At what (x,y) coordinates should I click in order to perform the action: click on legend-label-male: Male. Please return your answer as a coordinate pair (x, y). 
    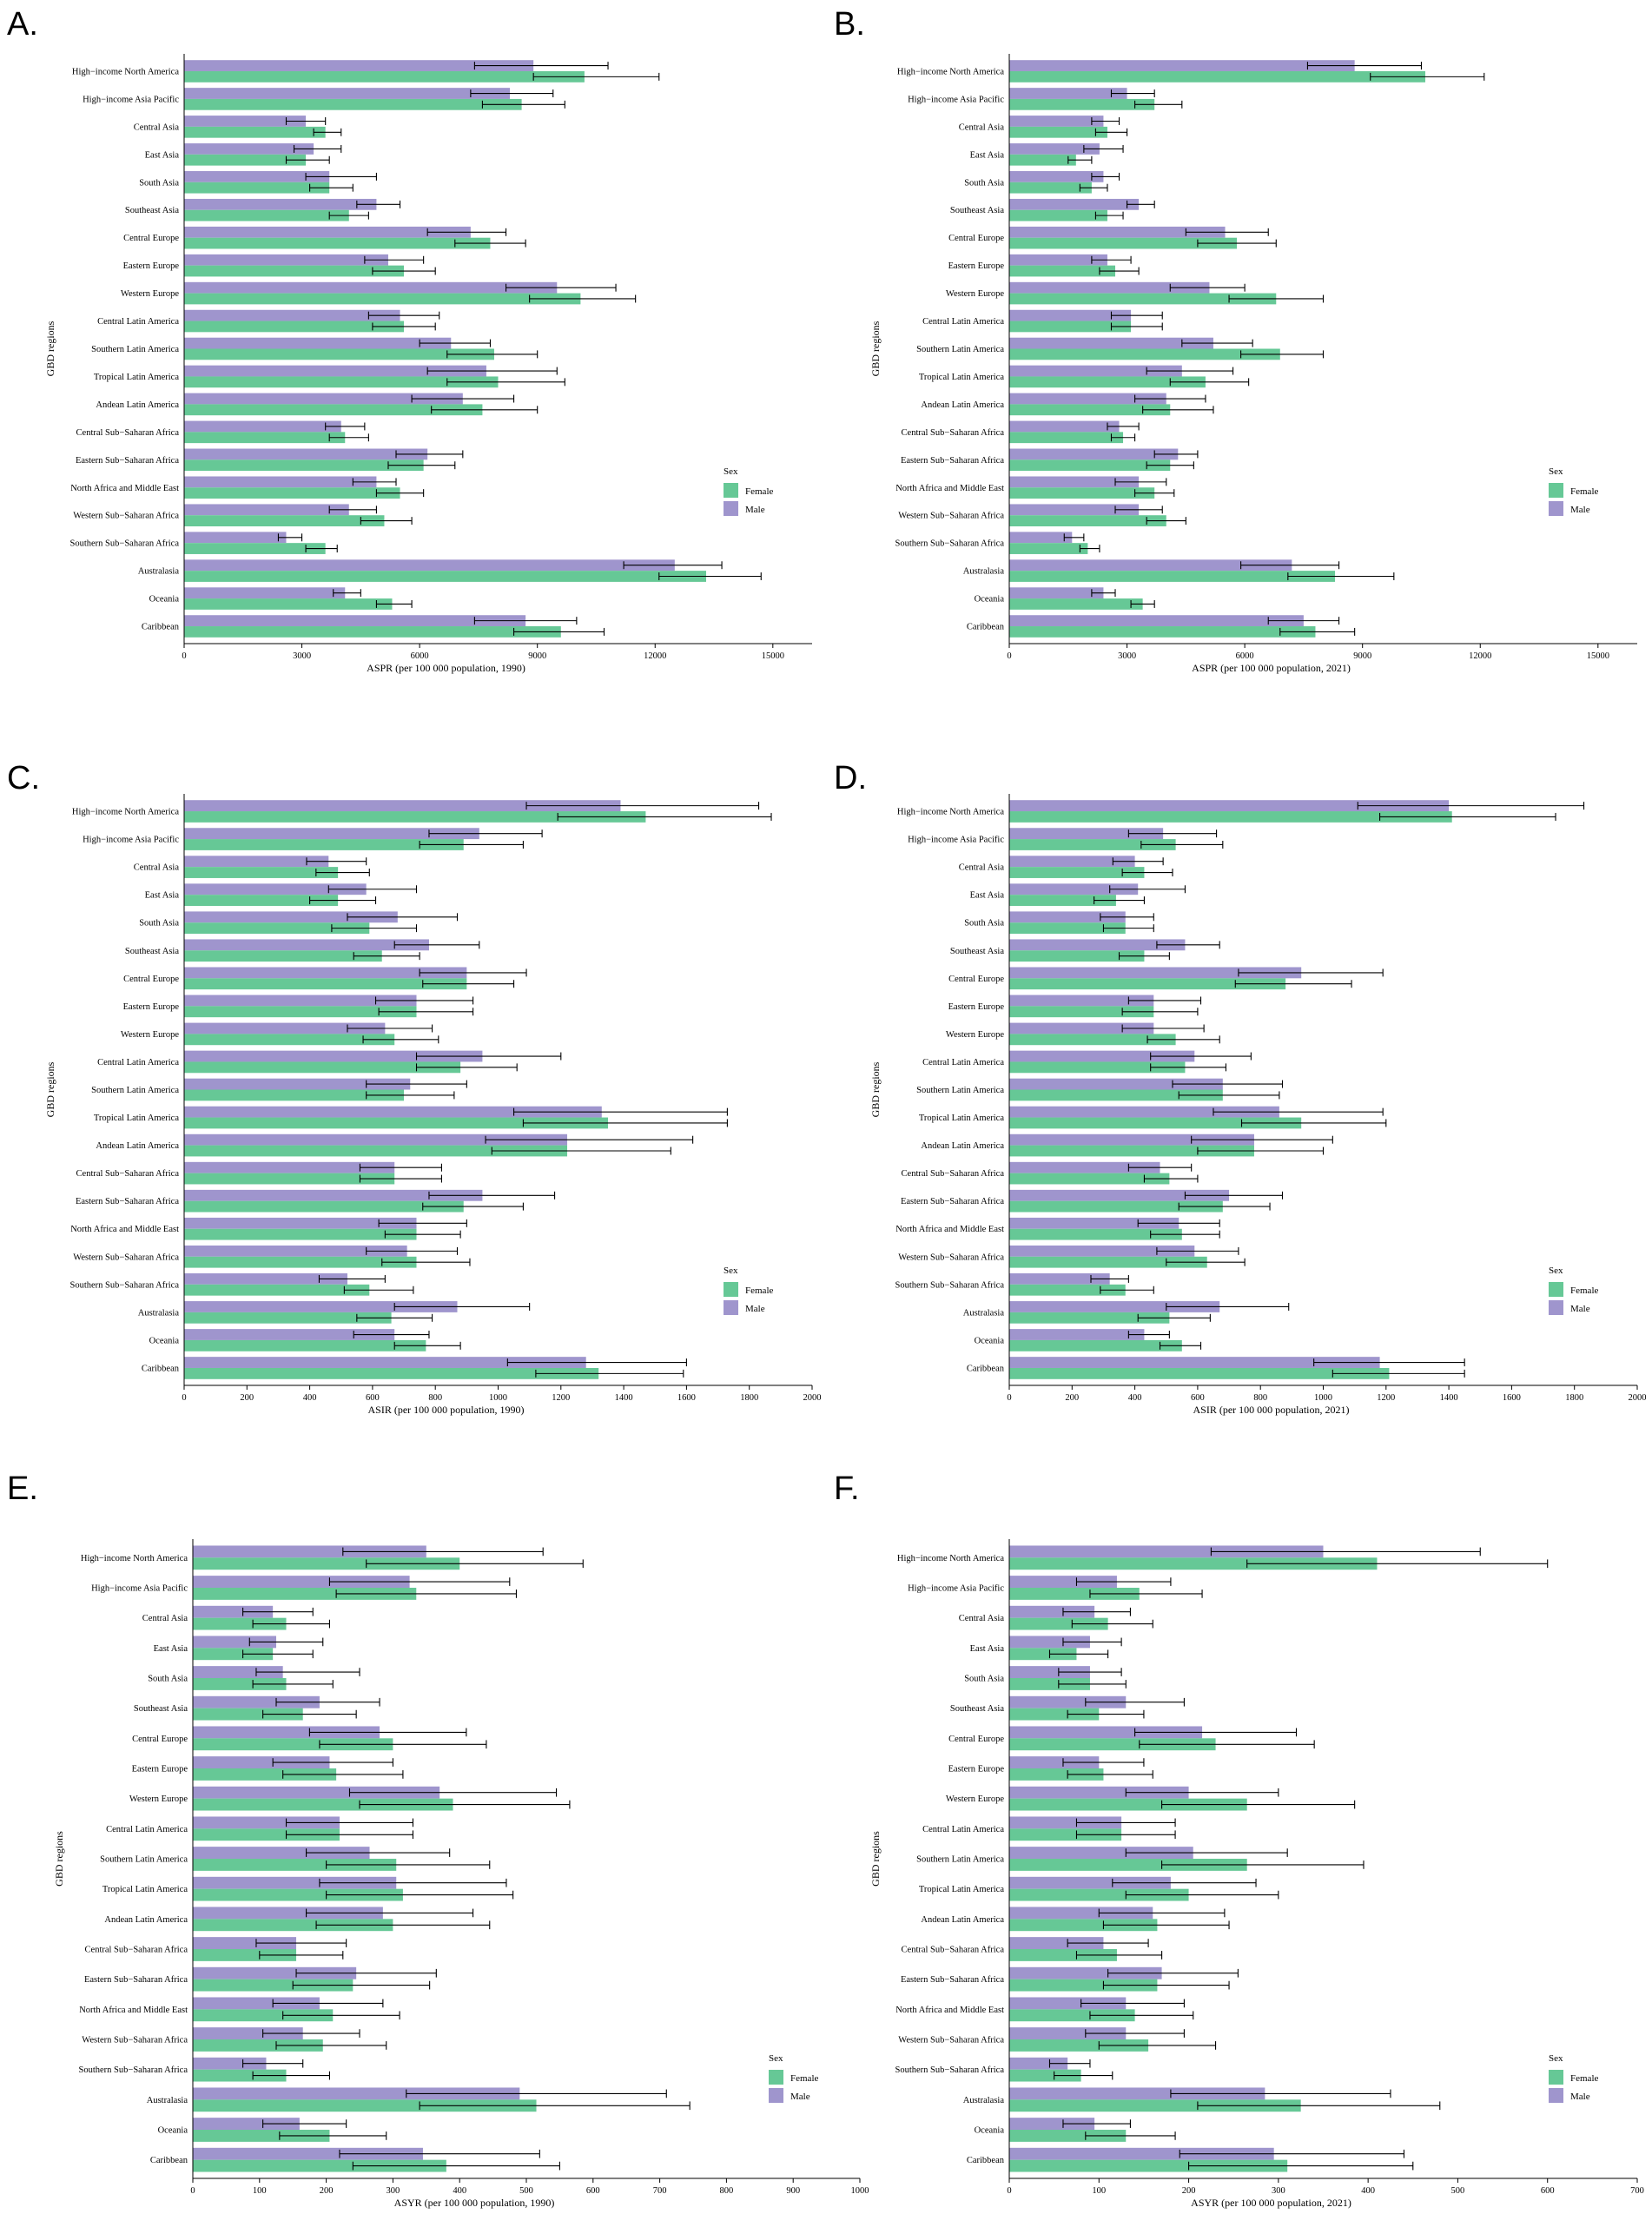
    Looking at the image, I should click on (1580, 1309).